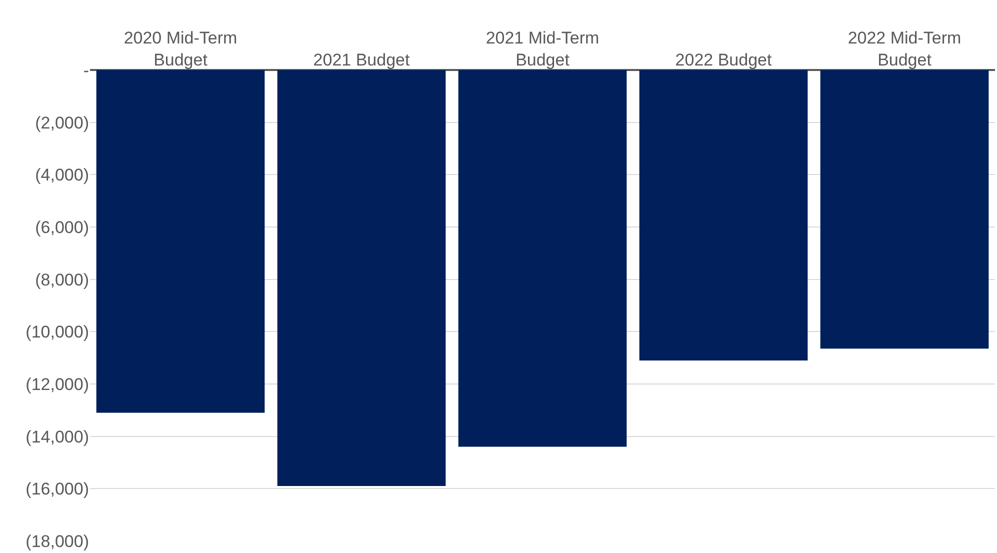 Image resolution: width=997 pixels, height=553 pixels. What do you see at coordinates (62, 175) in the screenshot?
I see `y-tick-label: (4,000)` at bounding box center [62, 175].